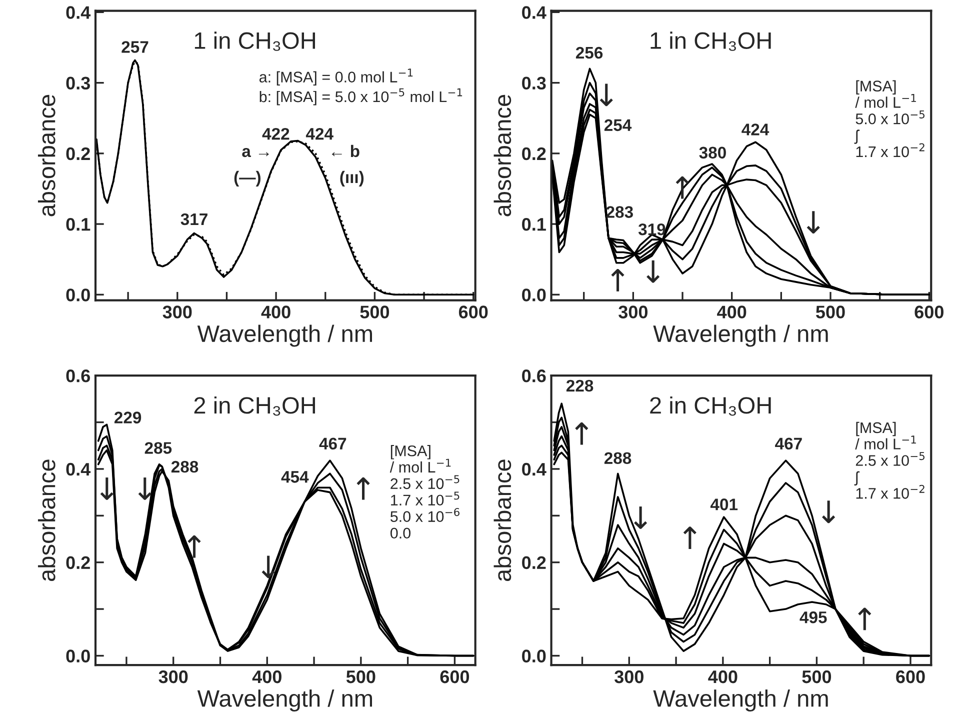 The image size is (955, 719). What do you see at coordinates (589, 52) in the screenshot?
I see `annotation: 256` at bounding box center [589, 52].